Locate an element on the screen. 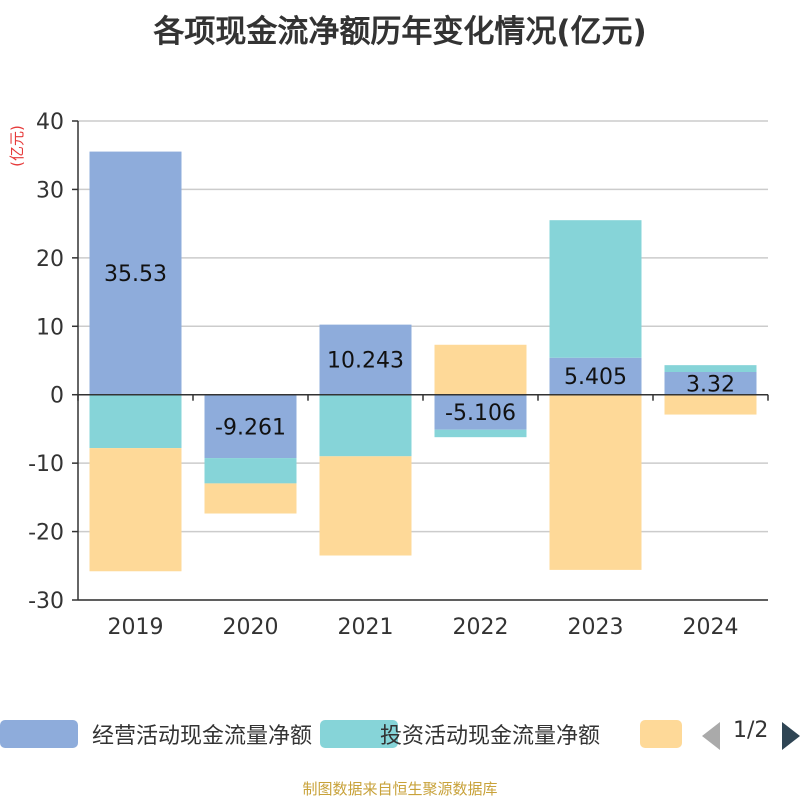 The height and width of the screenshot is (800, 800). triangle-right-icon is located at coordinates (791, 736).